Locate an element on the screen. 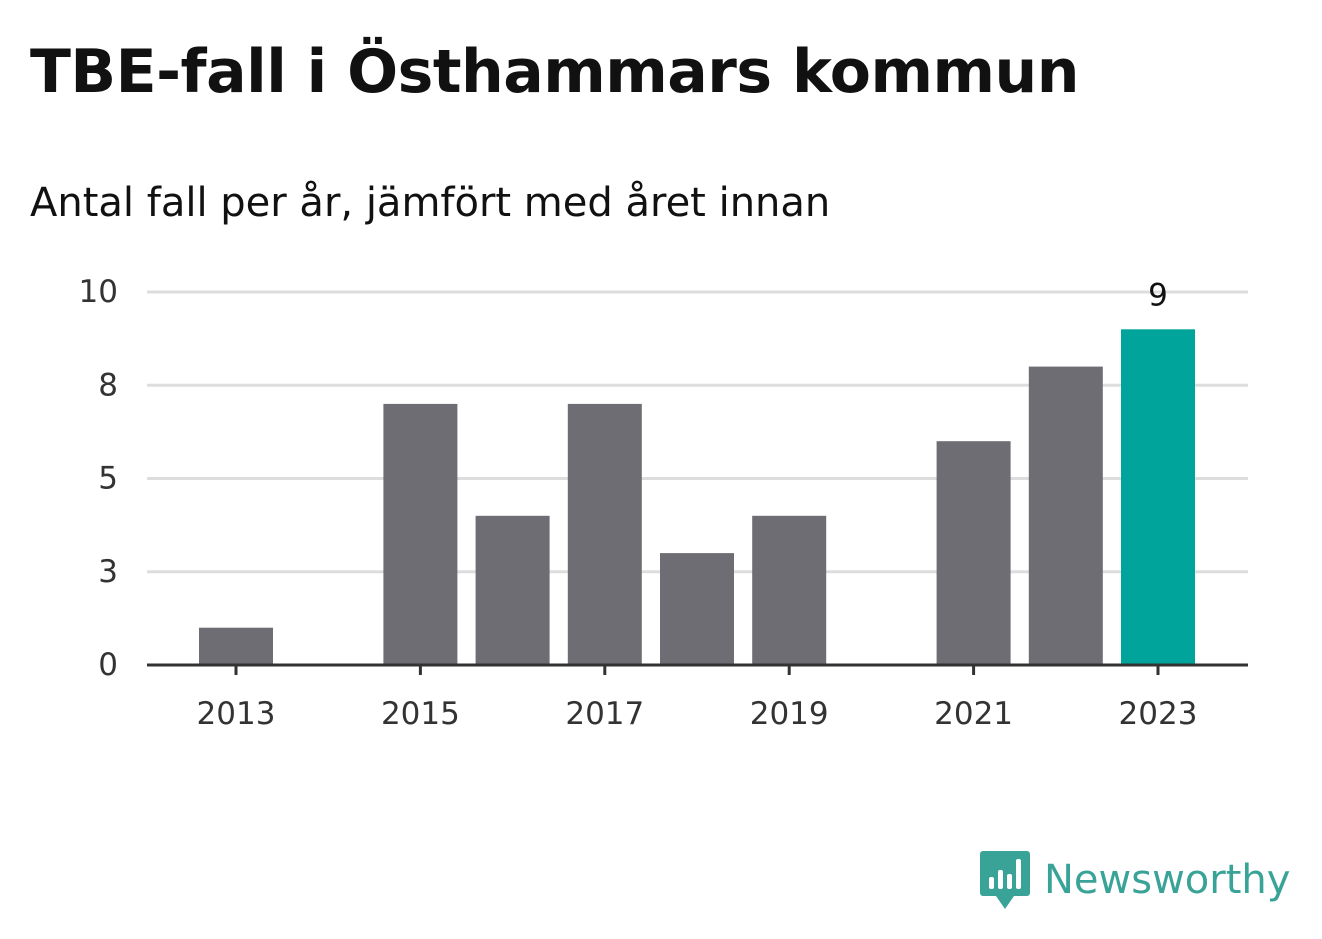 The image size is (1322, 939). x-tick-label: 2023 is located at coordinates (1158, 714).